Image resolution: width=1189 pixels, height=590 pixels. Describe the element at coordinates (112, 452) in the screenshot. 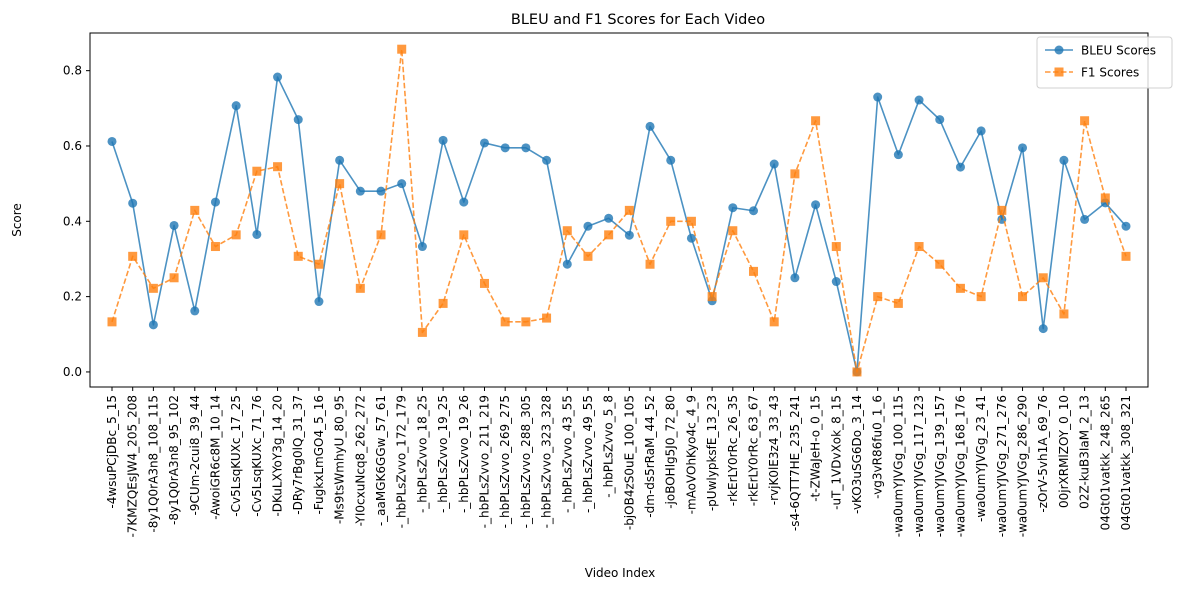

I see `x-tick-label: -4wsuPCjDBc_5_15` at that location.